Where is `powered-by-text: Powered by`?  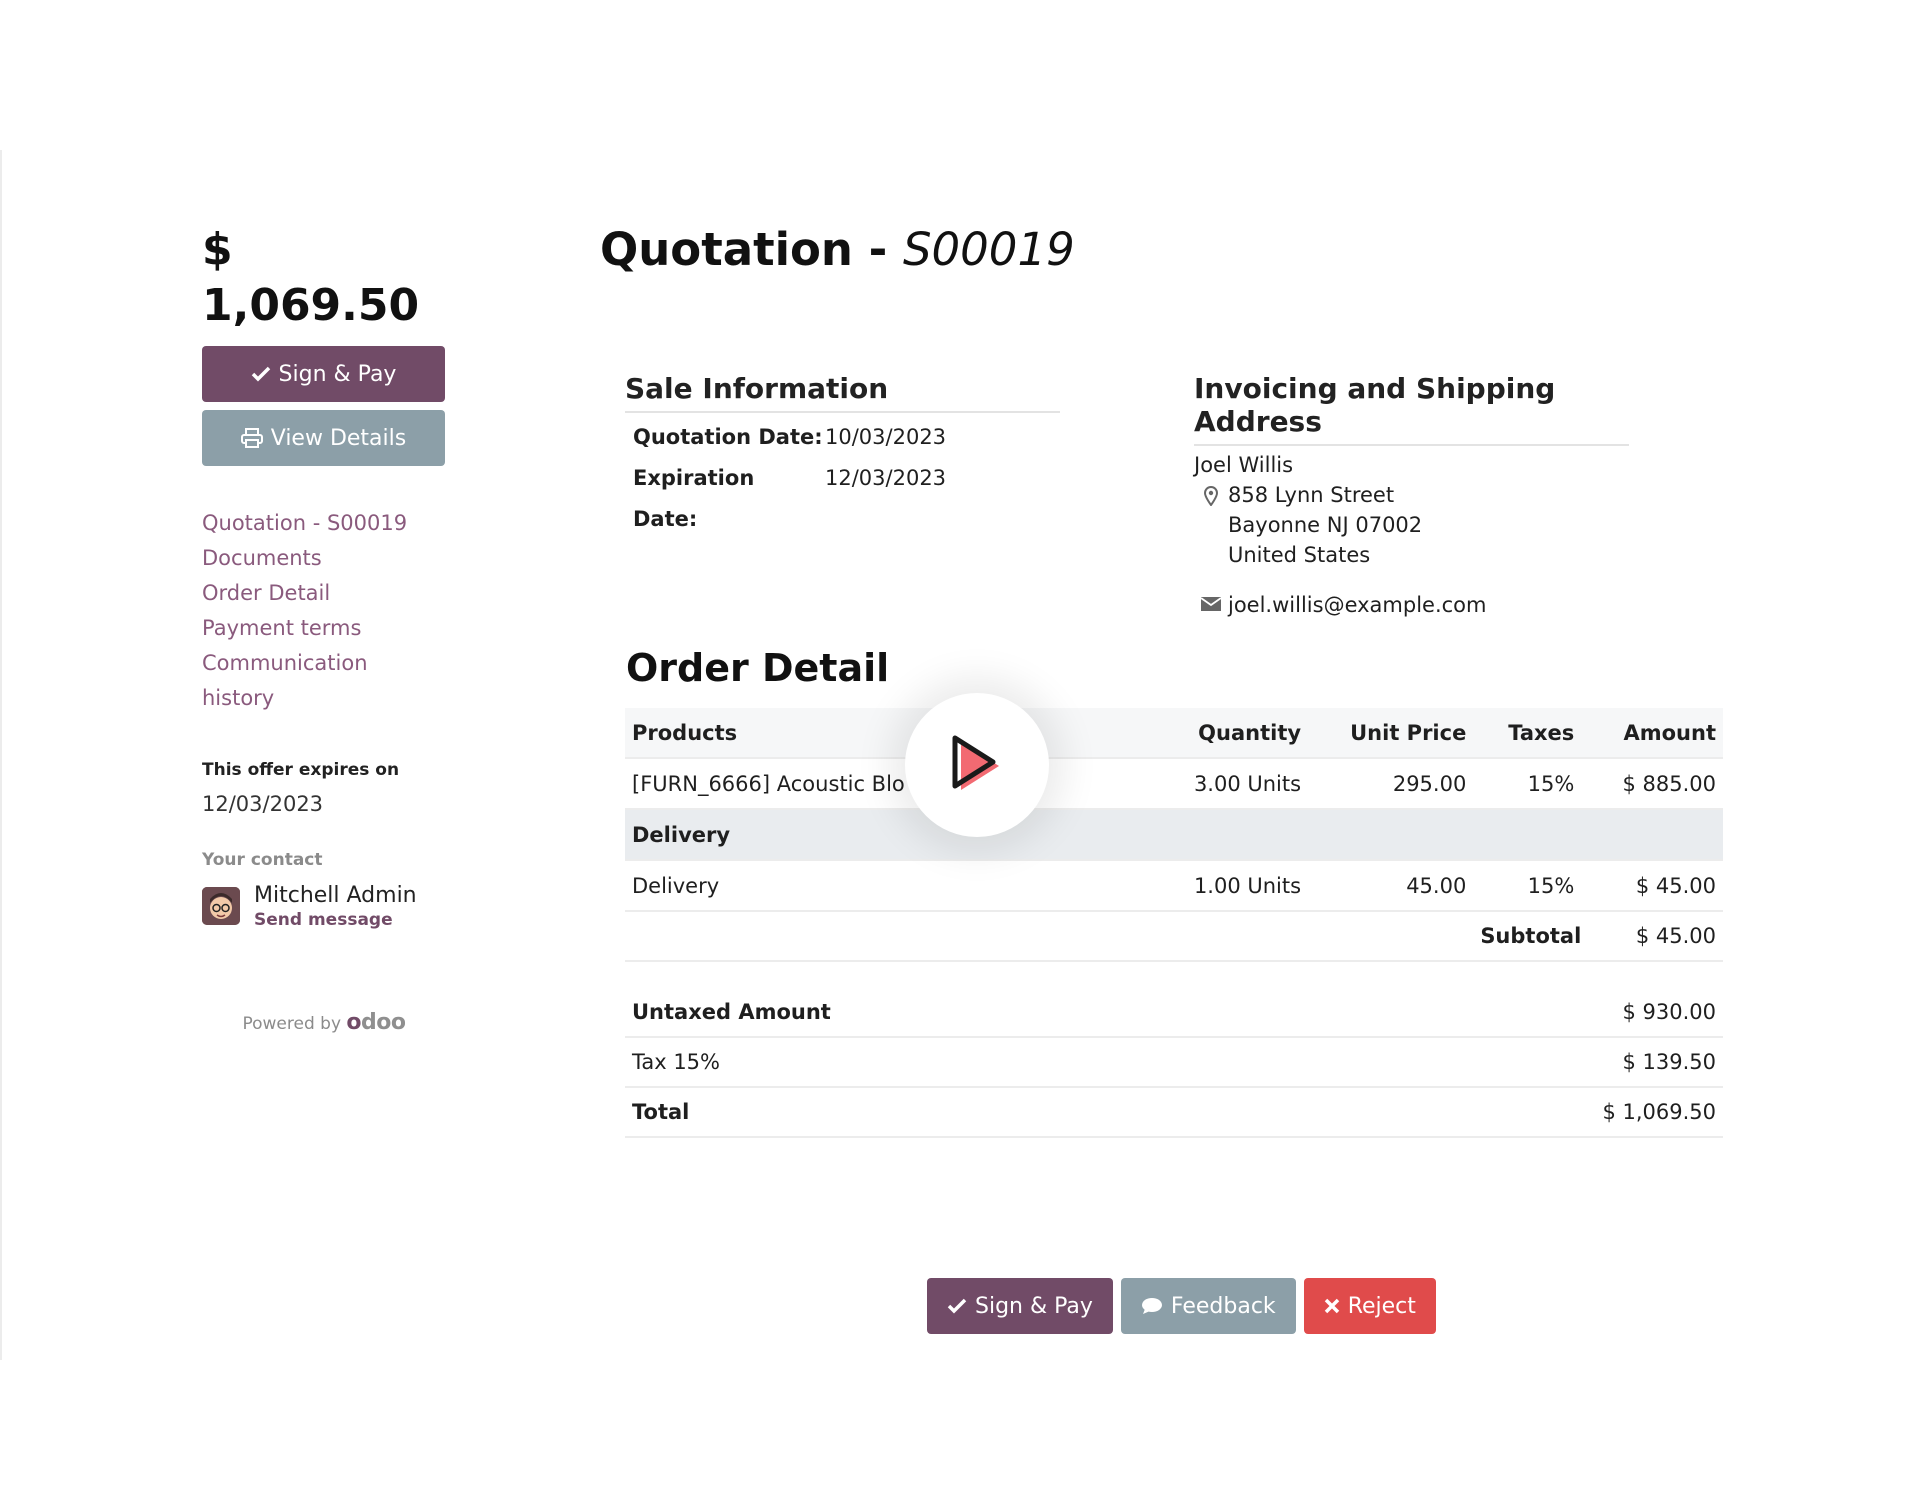 powered-by-text: Powered by is located at coordinates (291, 1024).